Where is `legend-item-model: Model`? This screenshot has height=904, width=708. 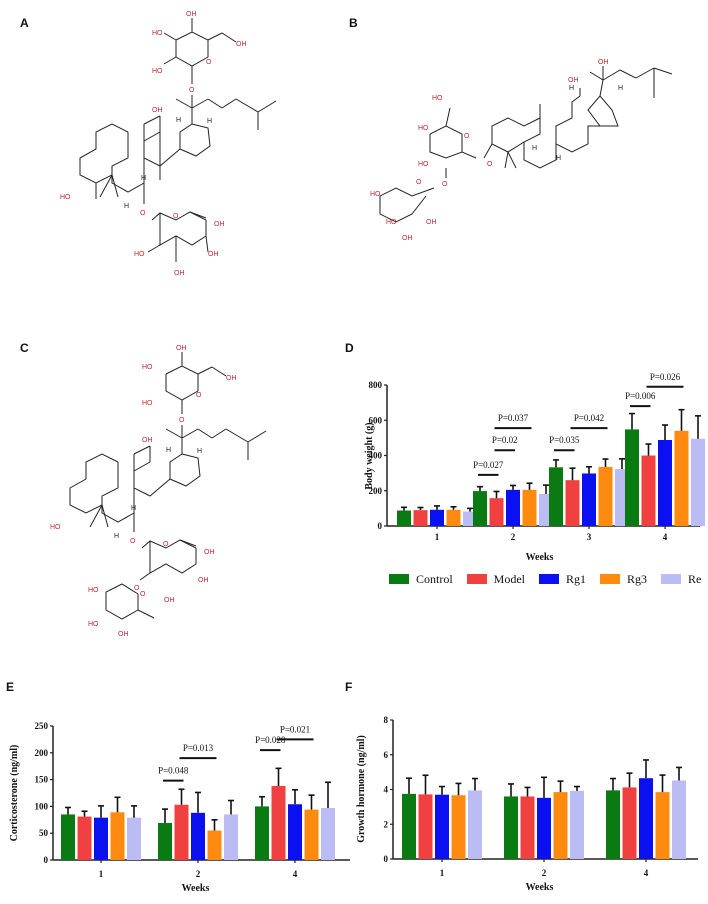
legend-item-model: Model is located at coordinates (495, 579).